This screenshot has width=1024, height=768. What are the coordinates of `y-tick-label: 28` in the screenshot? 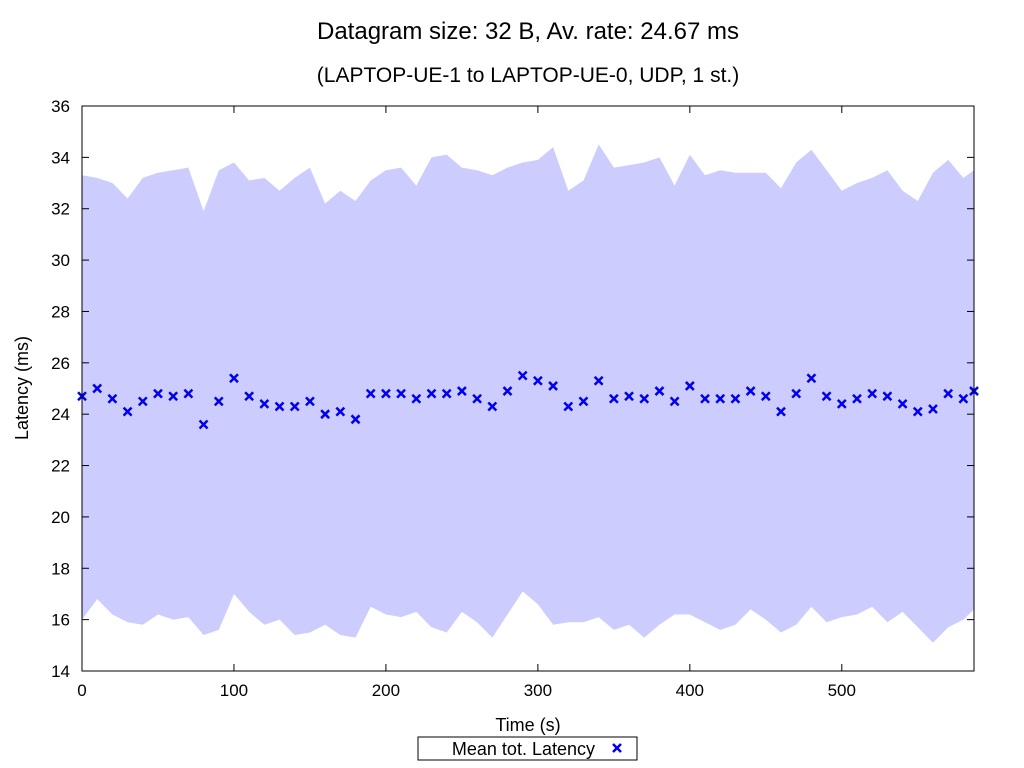 It's located at (60, 311).